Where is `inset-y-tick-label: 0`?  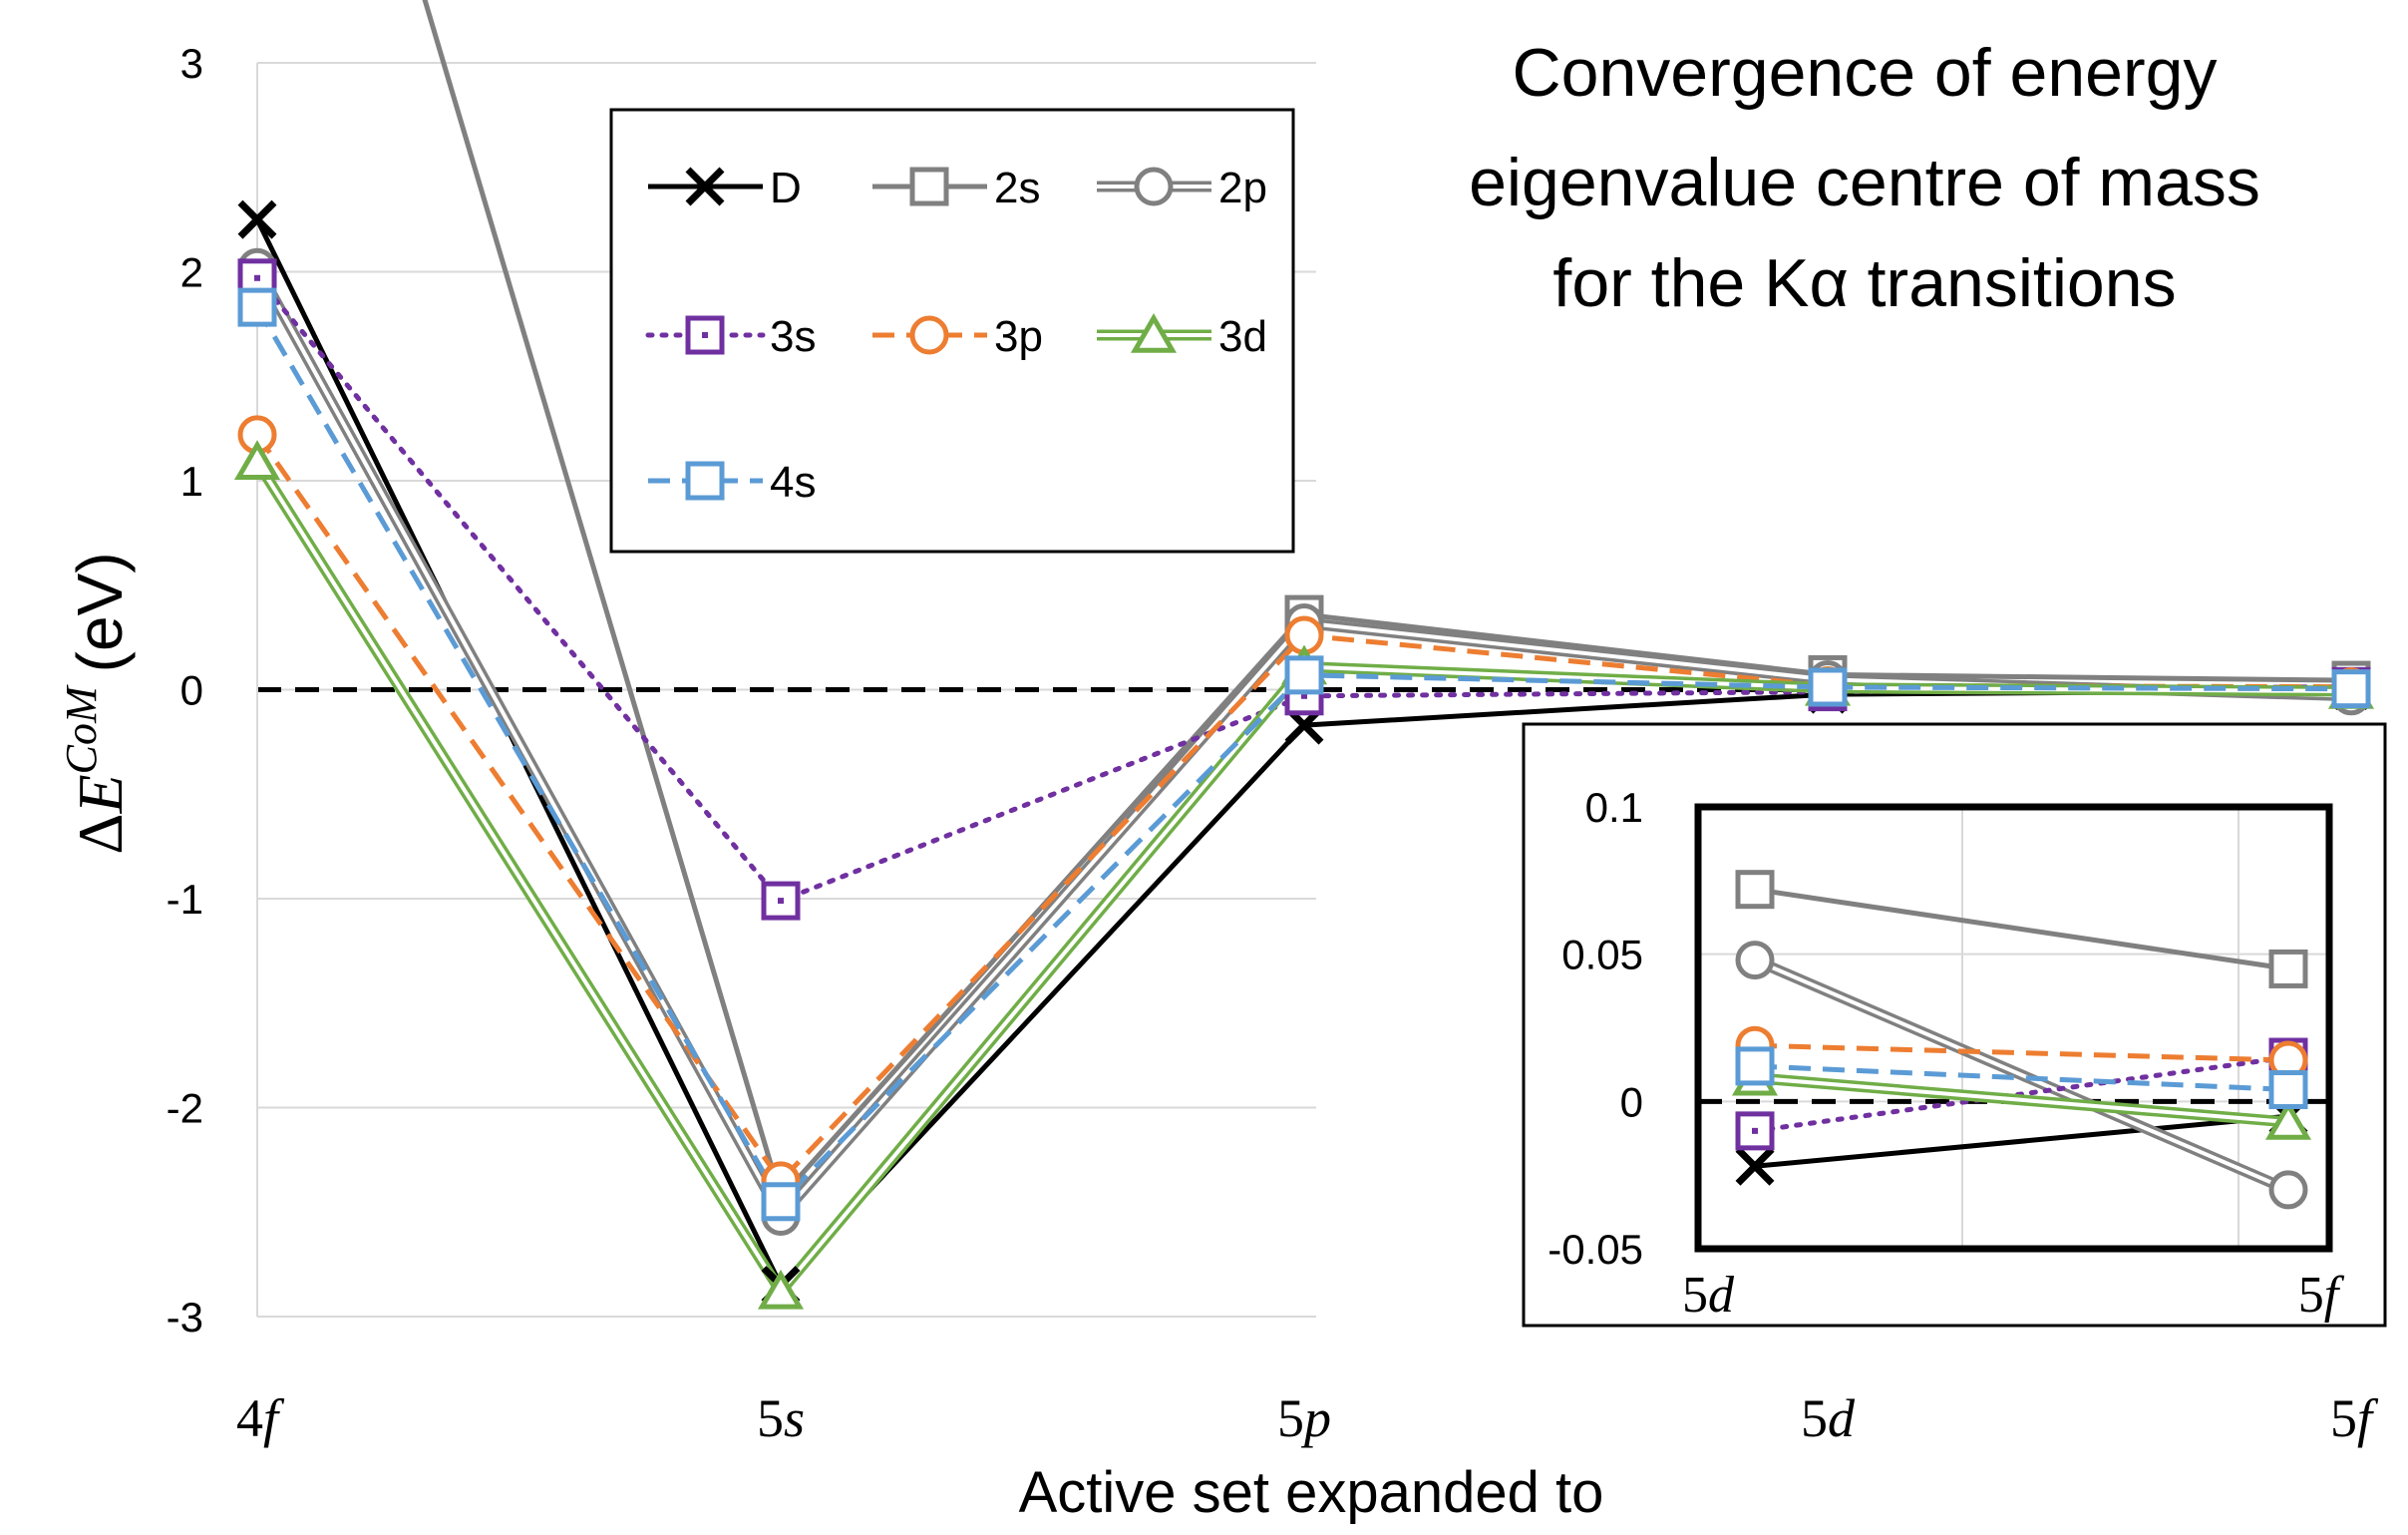
inset-y-tick-label: 0 is located at coordinates (1631, 1101).